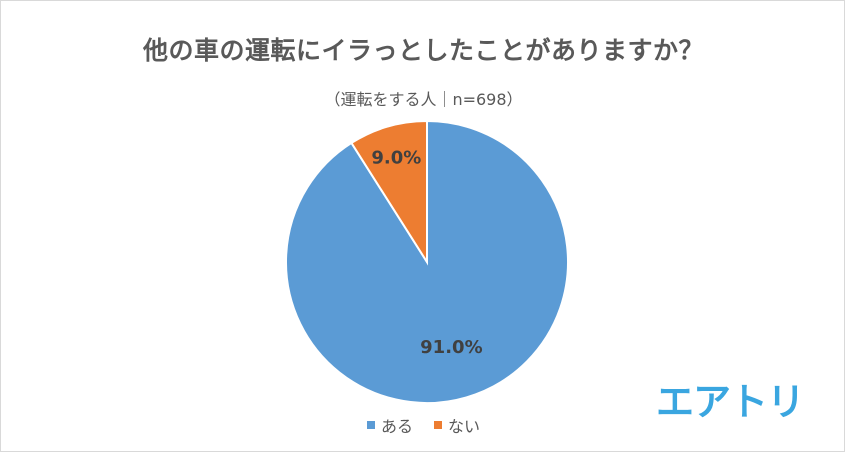  Describe the element at coordinates (730, 402) in the screenshot. I see `brand-logo: エアトリ` at that location.